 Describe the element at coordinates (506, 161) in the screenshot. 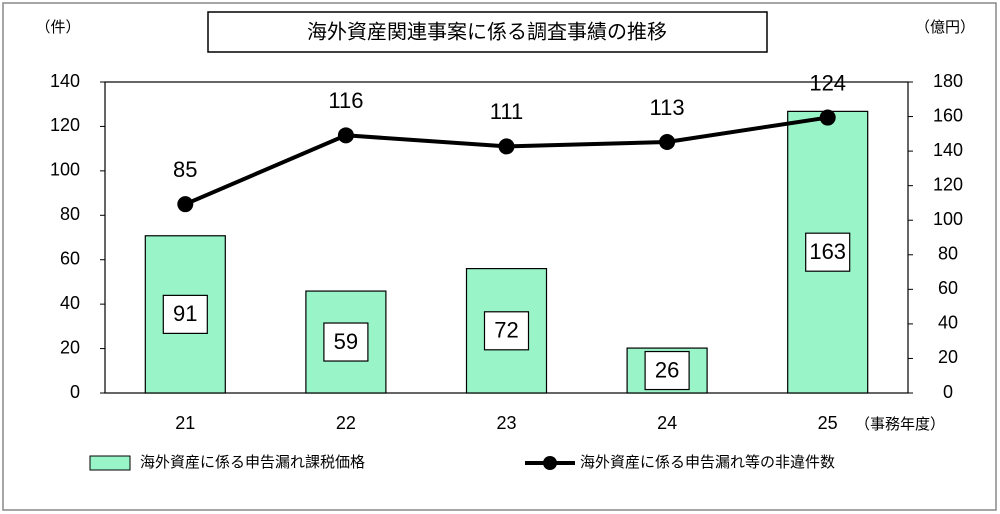

I see `line` at that location.